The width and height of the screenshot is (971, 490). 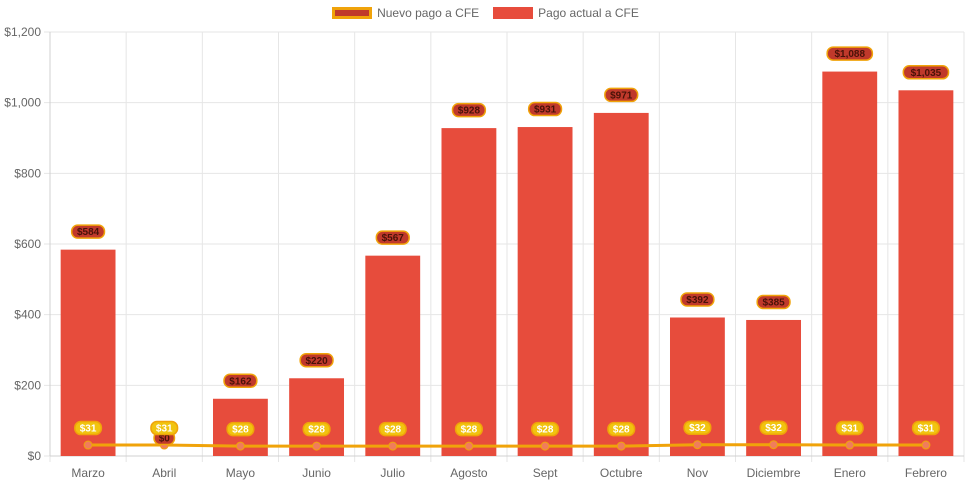 What do you see at coordinates (165, 439) in the screenshot?
I see `bar-data-label: $0` at bounding box center [165, 439].